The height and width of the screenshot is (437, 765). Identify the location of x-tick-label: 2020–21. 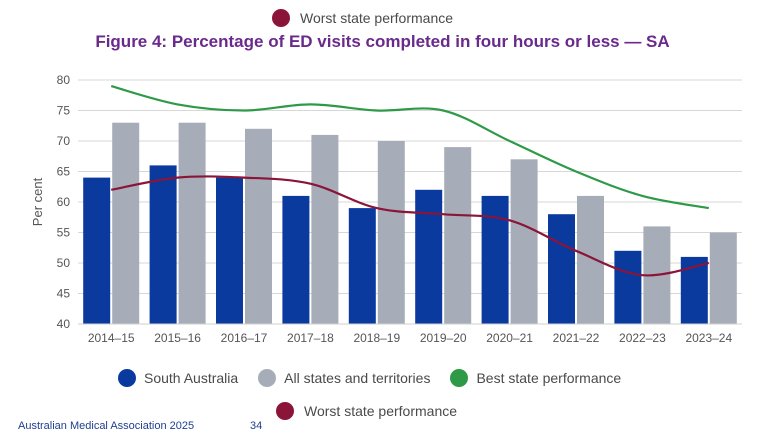
(509, 338).